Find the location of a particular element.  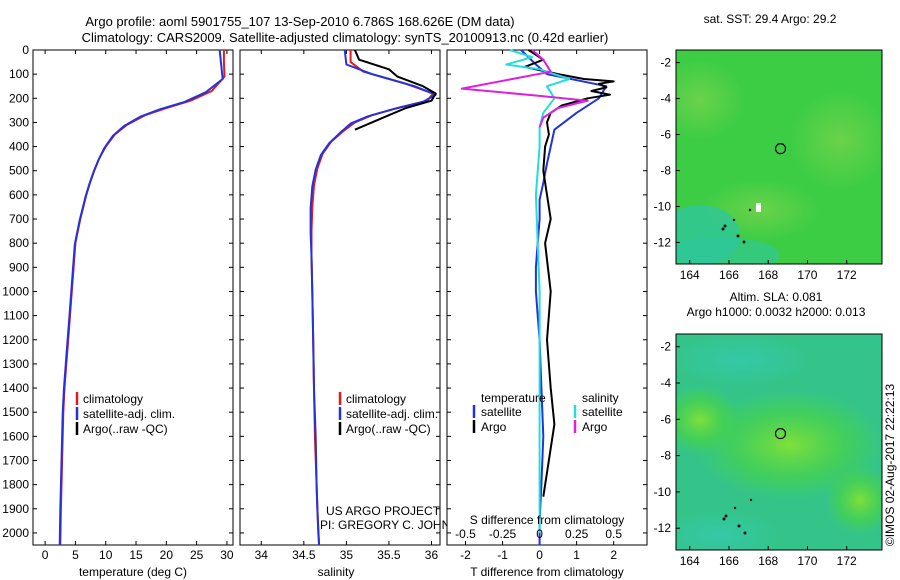

sla-map-ticks: 164 166 168 170 172 -2 -4 -6 -8 -10 -12 is located at coordinates (755, 454).